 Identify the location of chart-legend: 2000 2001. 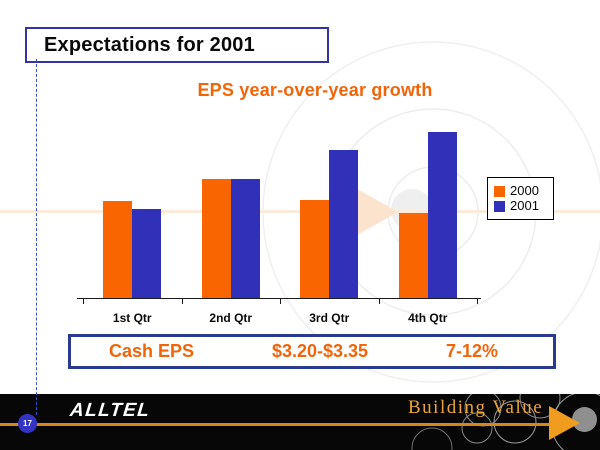
(520, 198).